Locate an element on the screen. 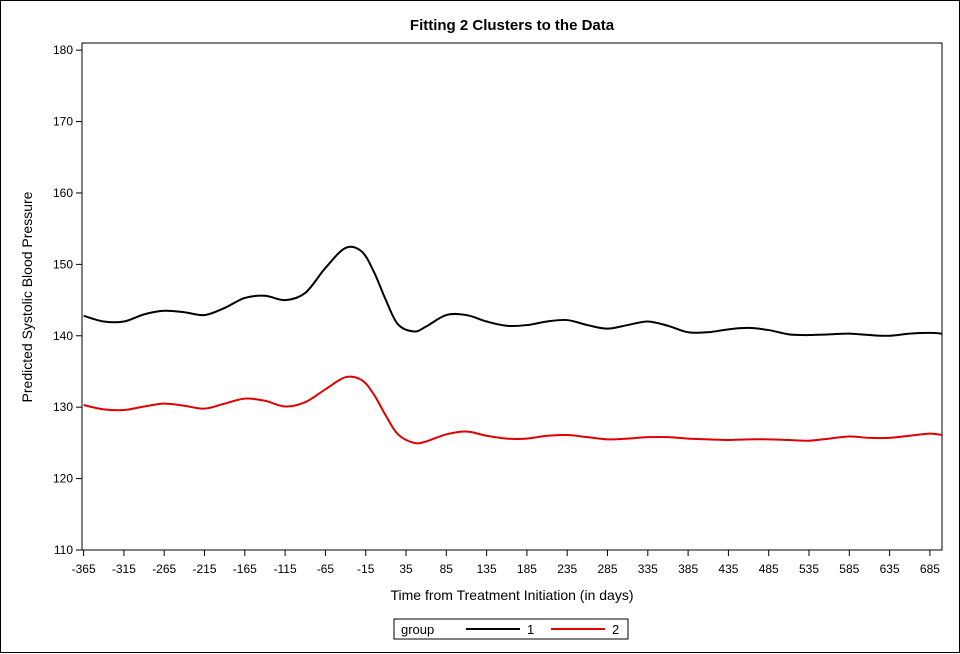 The height and width of the screenshot is (654, 960). y-tick-label: 130 is located at coordinates (63, 407).